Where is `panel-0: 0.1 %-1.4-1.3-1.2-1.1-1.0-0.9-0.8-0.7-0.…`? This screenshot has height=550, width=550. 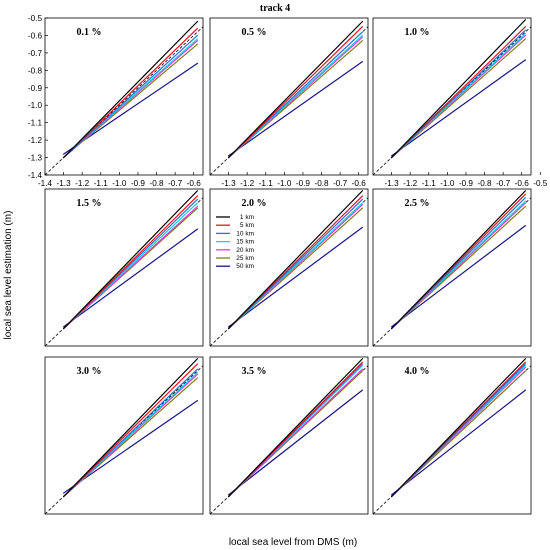 panel-0: 0.1 %-1.4-1.3-1.2-1.1-1.0-0.9-0.8-0.7-0.… is located at coordinates (116, 101).